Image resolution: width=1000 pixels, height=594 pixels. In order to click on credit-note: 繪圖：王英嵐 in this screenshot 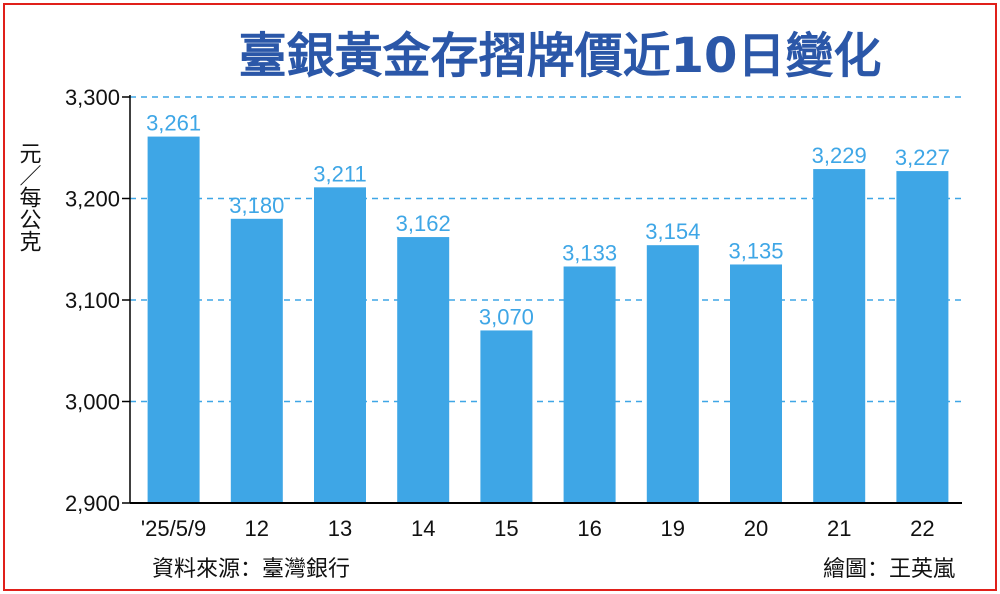, I will do `click(889, 569)`.